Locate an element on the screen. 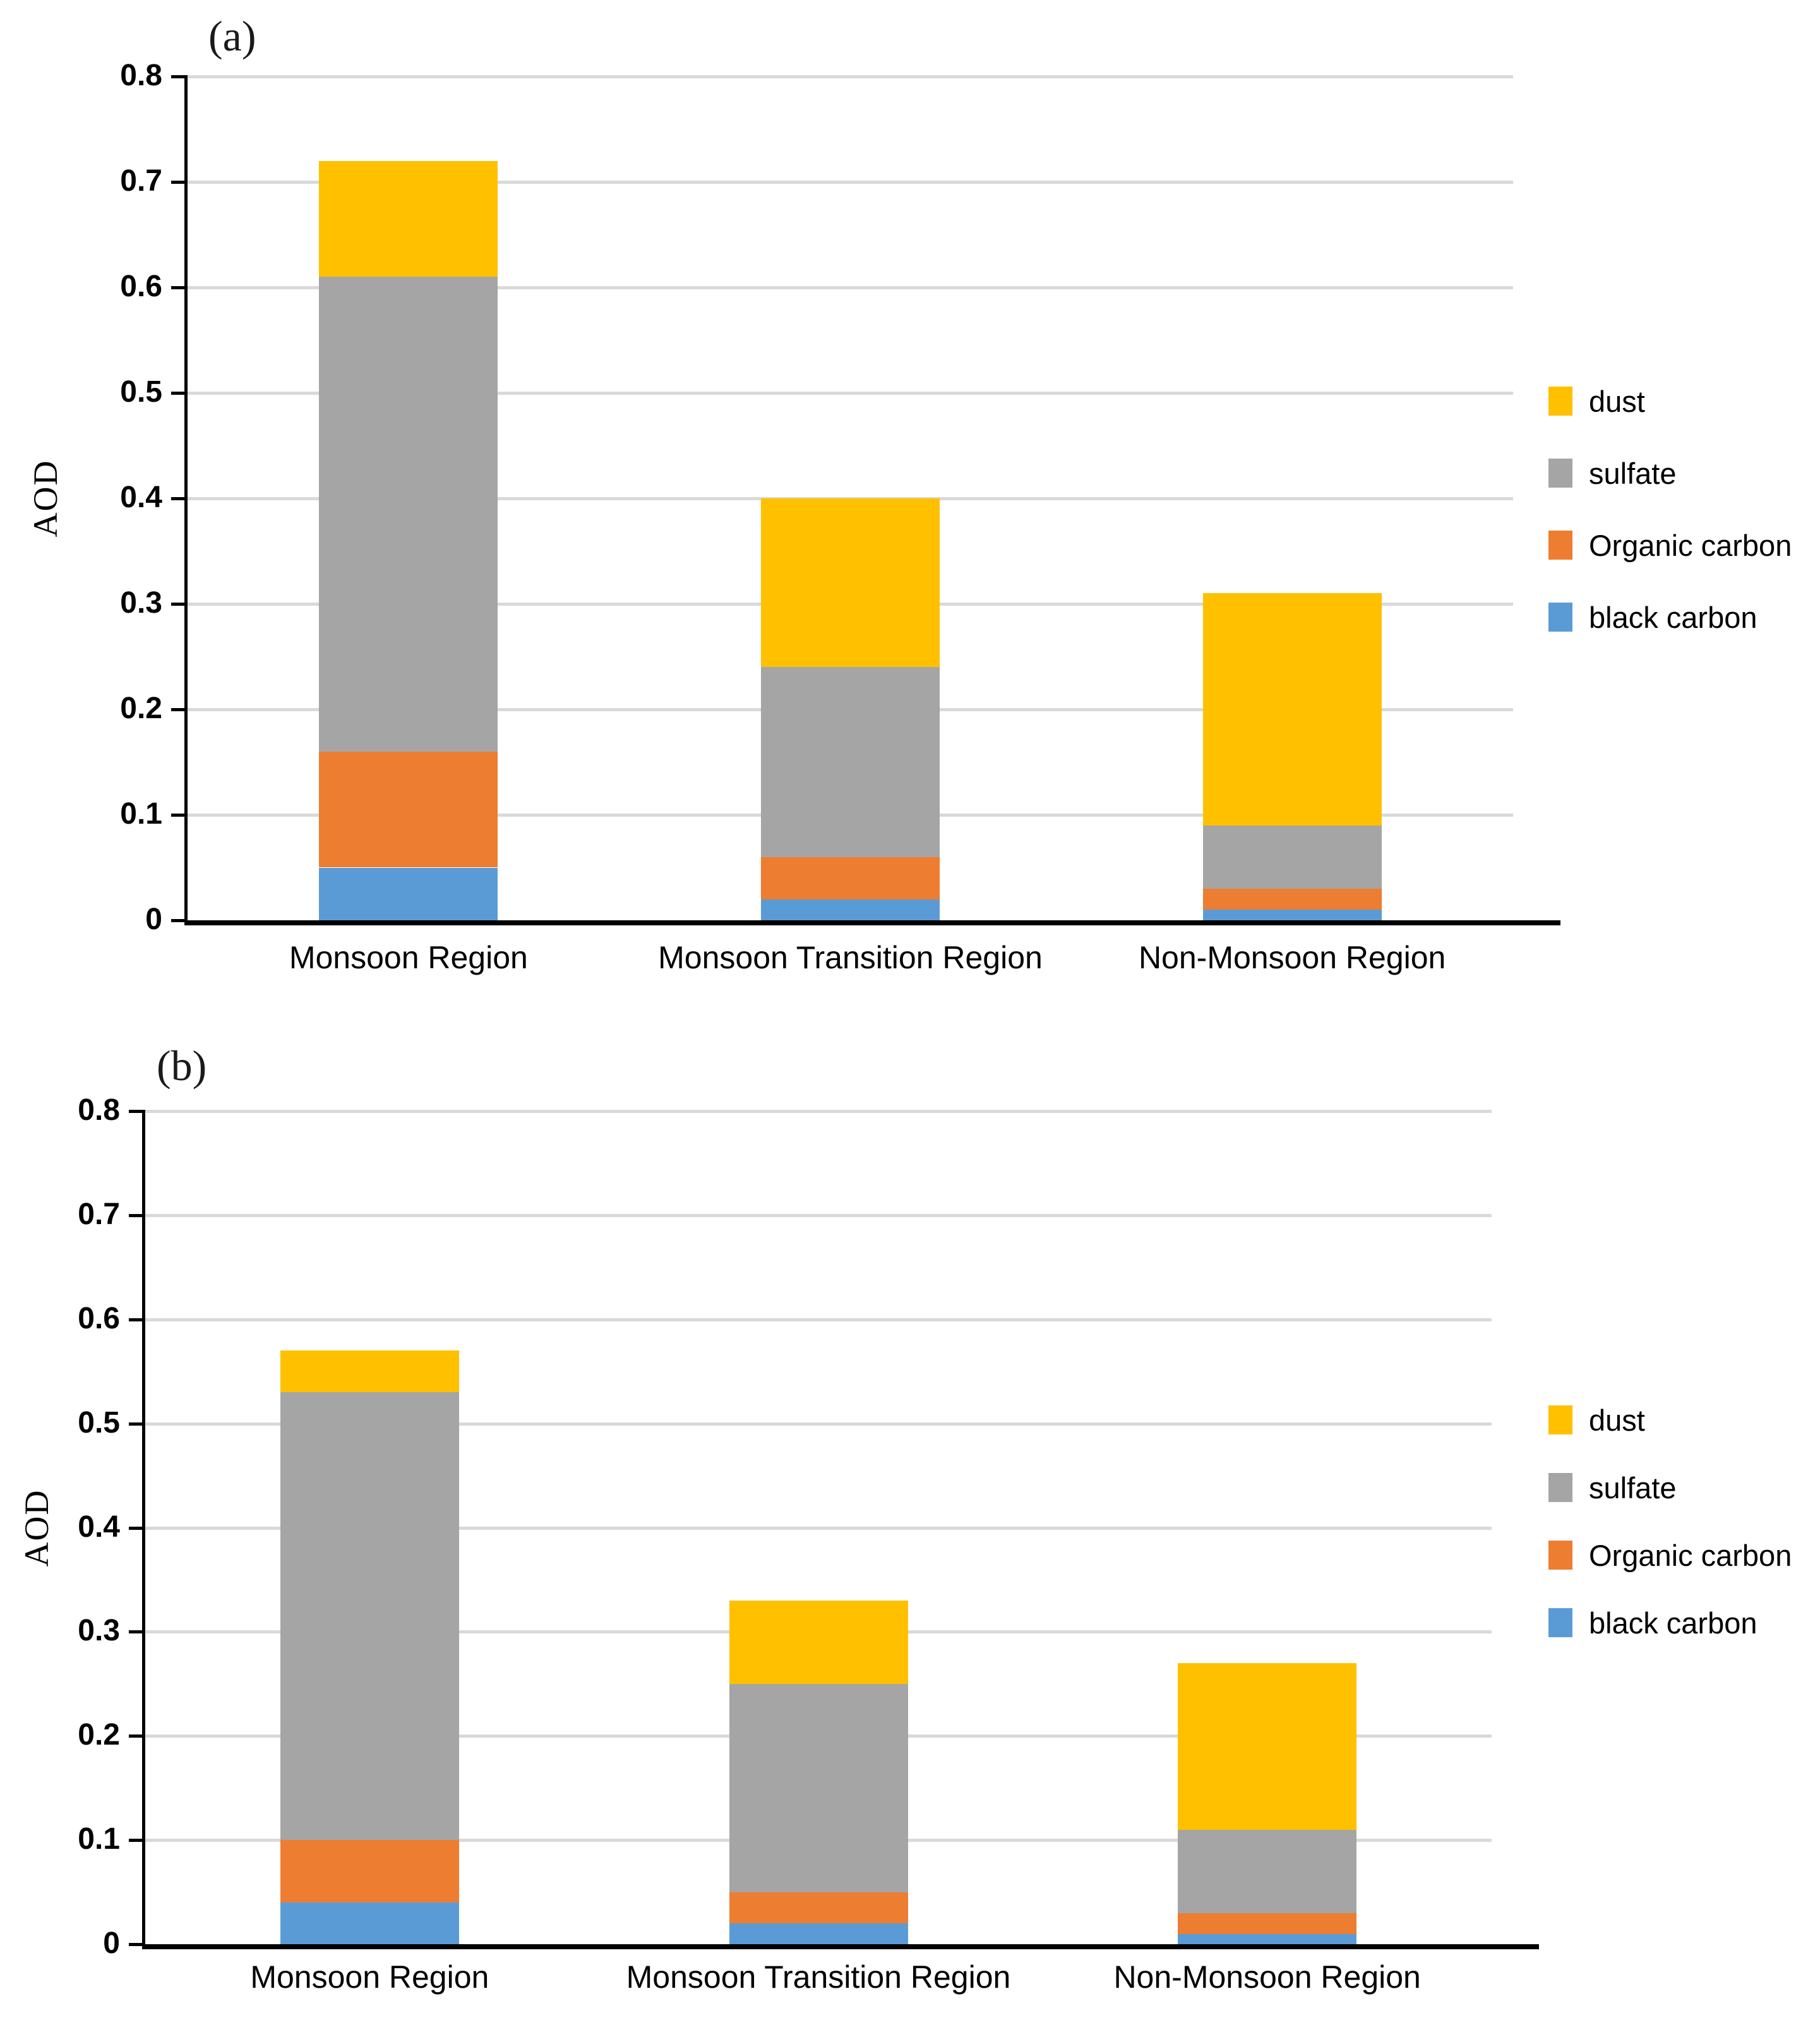 This screenshot has height=2032, width=1820. y-axis-line is located at coordinates (143, 1529).